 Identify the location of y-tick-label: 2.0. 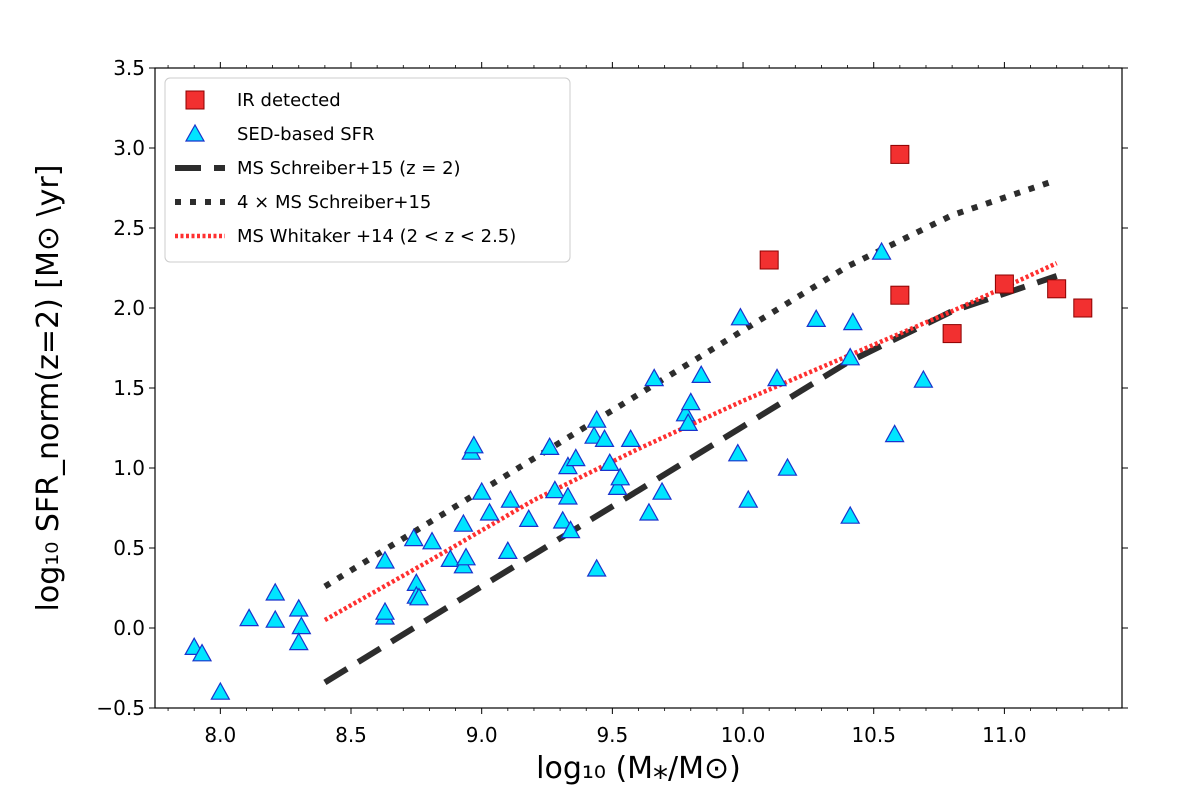
(129, 308).